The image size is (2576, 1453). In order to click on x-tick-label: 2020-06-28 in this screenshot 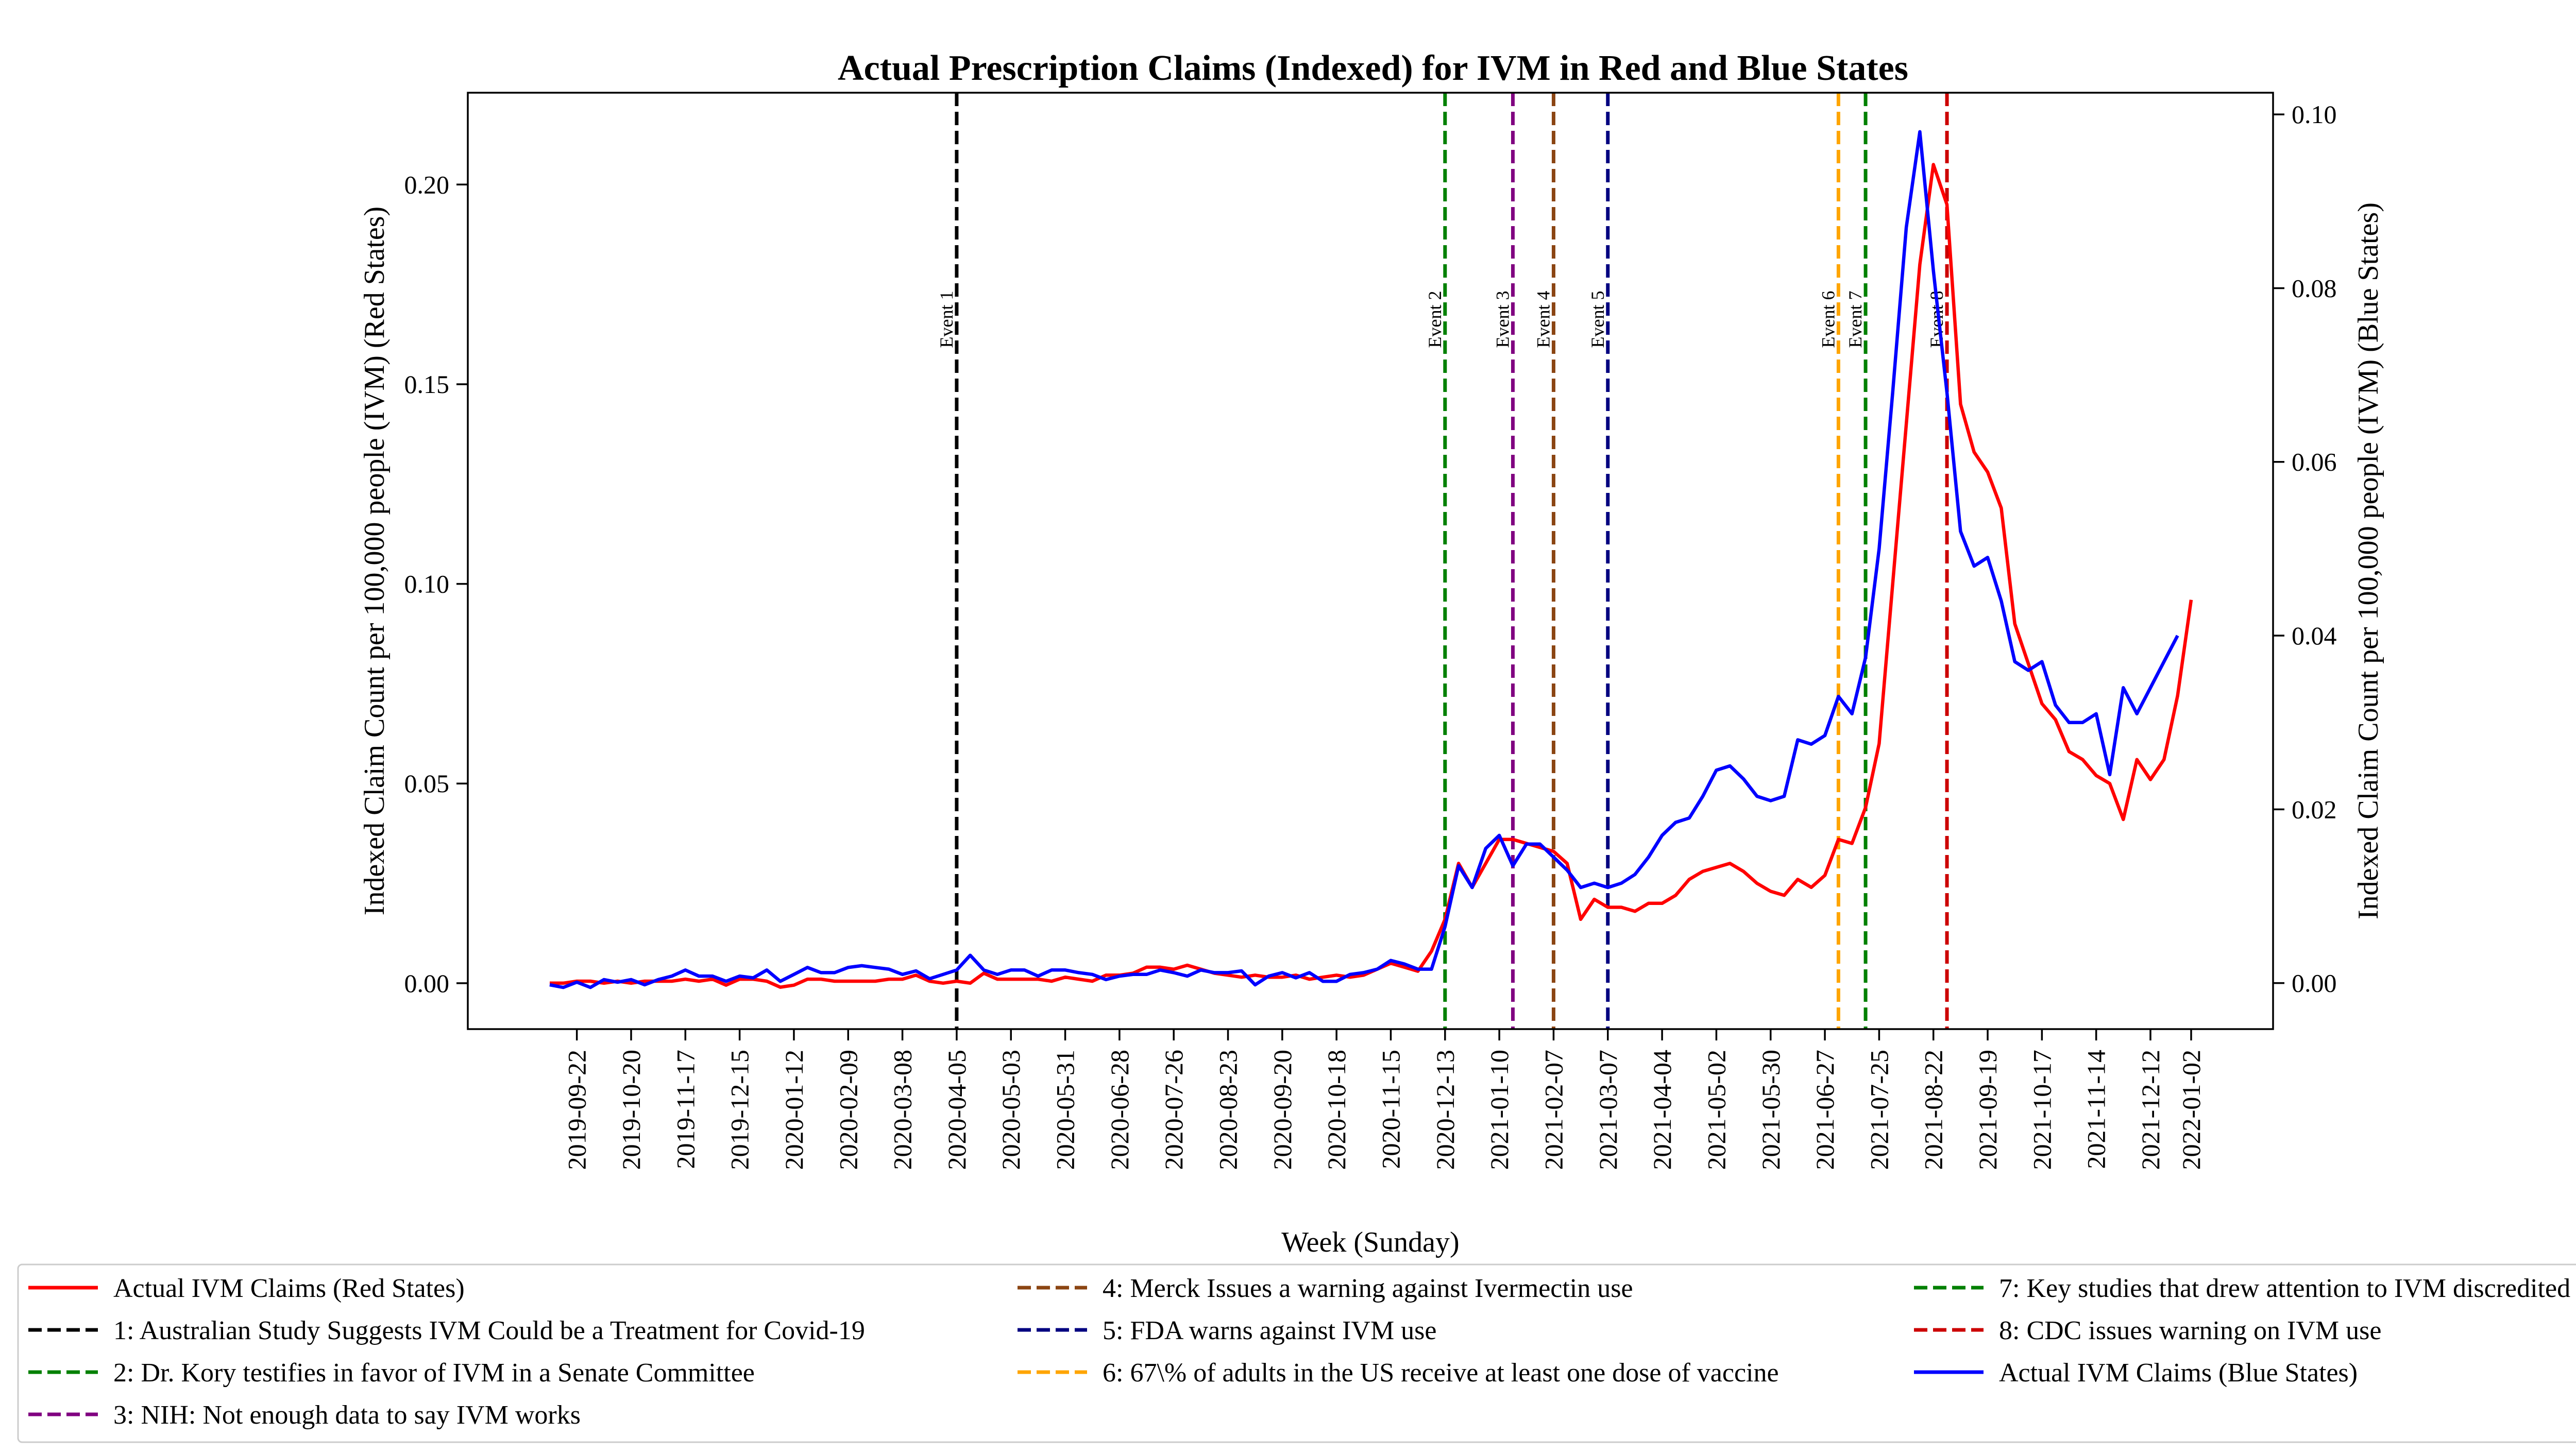, I will do `click(1119, 1110)`.